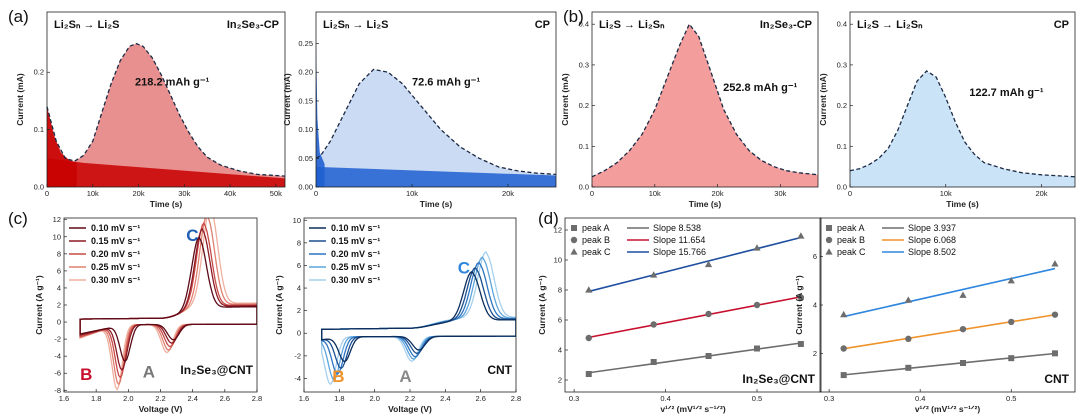  What do you see at coordinates (253, 25) in the screenshot?
I see `a1-tag: In₂Se₃-CP` at bounding box center [253, 25].